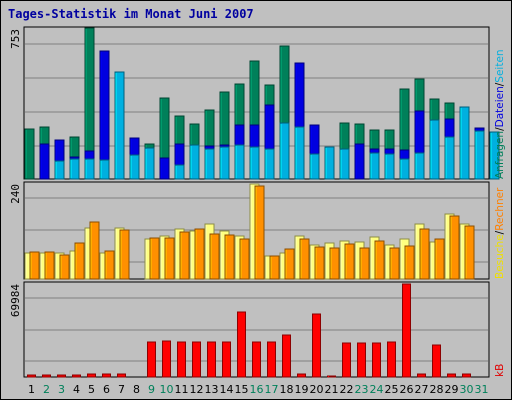  What do you see at coordinates (91, 389) in the screenshot?
I see `x-tick-day-5: 5` at bounding box center [91, 389].